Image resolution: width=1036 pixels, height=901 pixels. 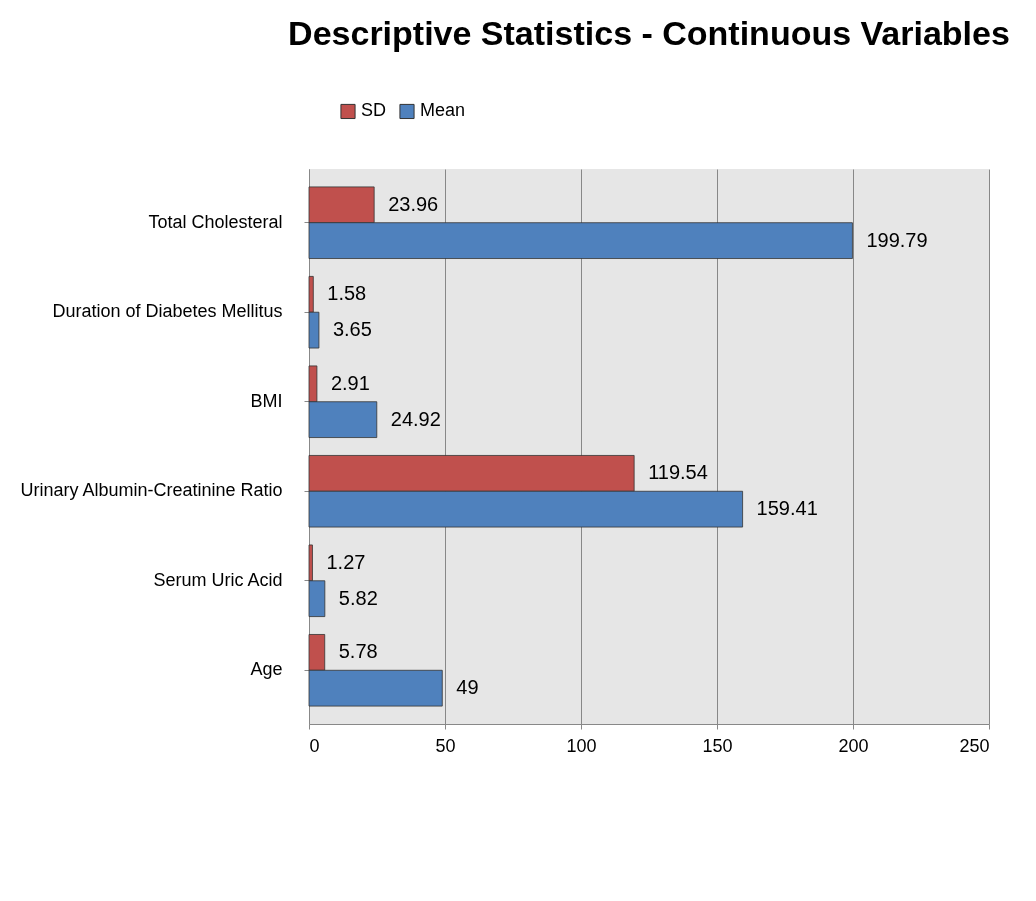 I want to click on data-label: 1.58, so click(x=347, y=293).